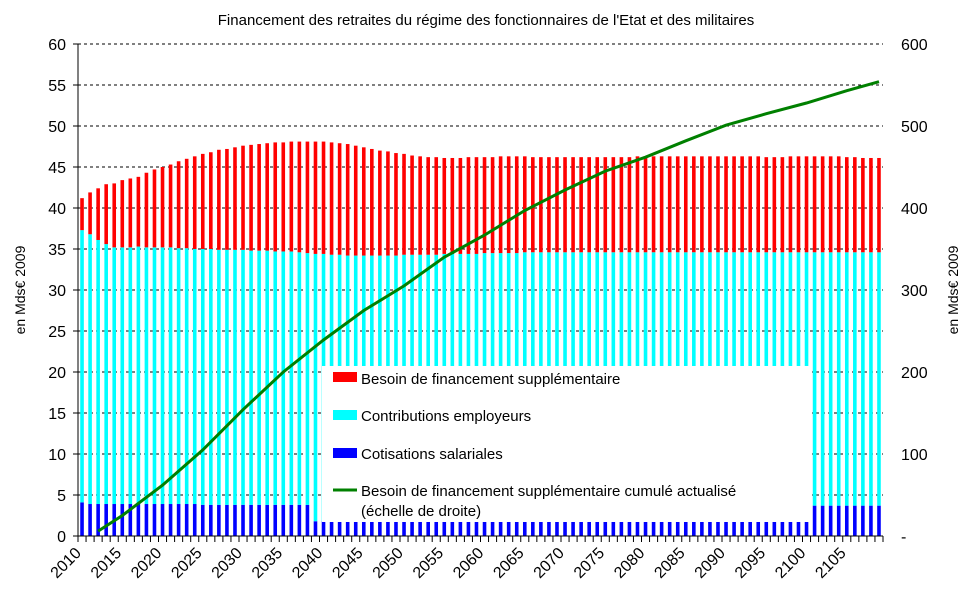  Describe the element at coordinates (283, 520) in the screenshot. I see `bar-cotisations-2035` at that location.